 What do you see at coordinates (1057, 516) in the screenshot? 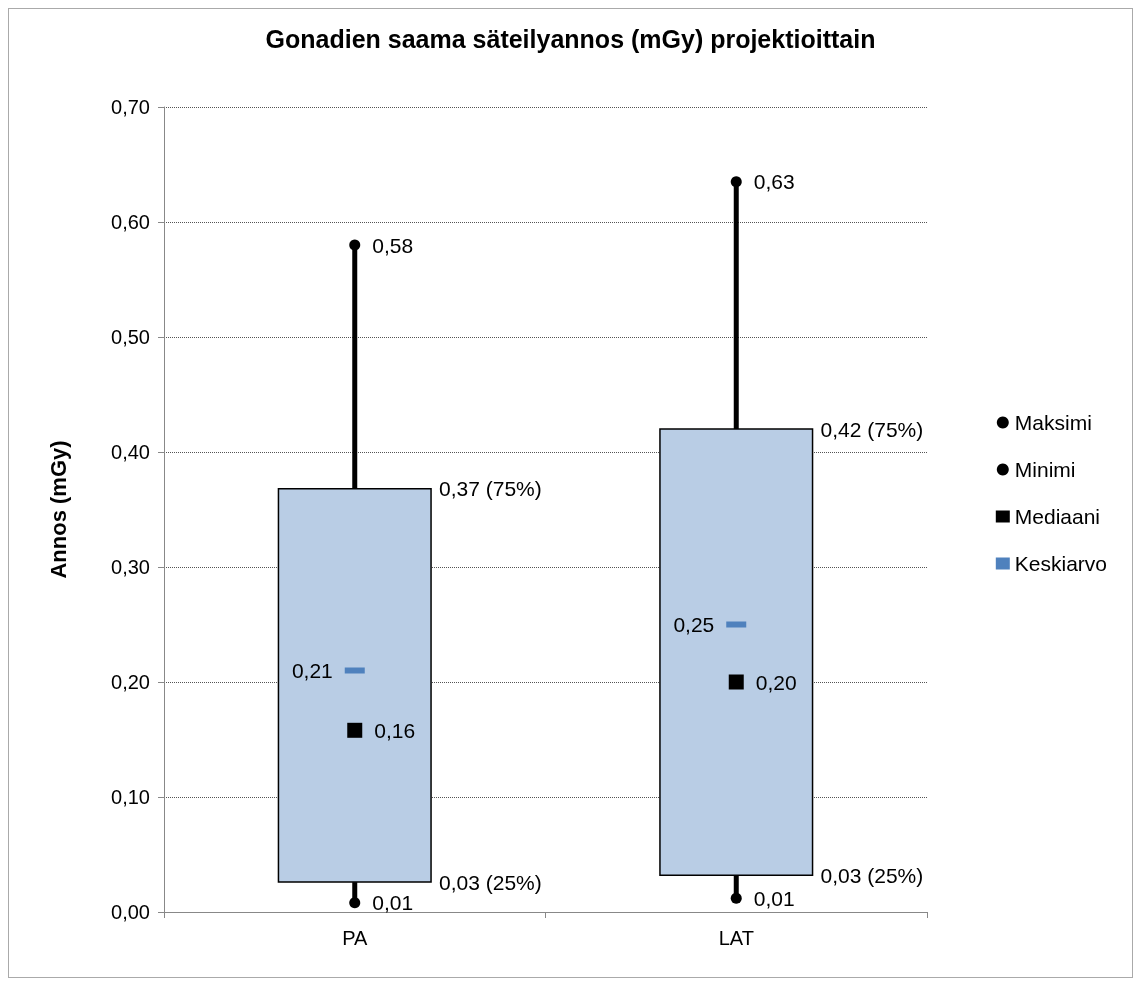
I see `legend-label: Mediaani` at bounding box center [1057, 516].